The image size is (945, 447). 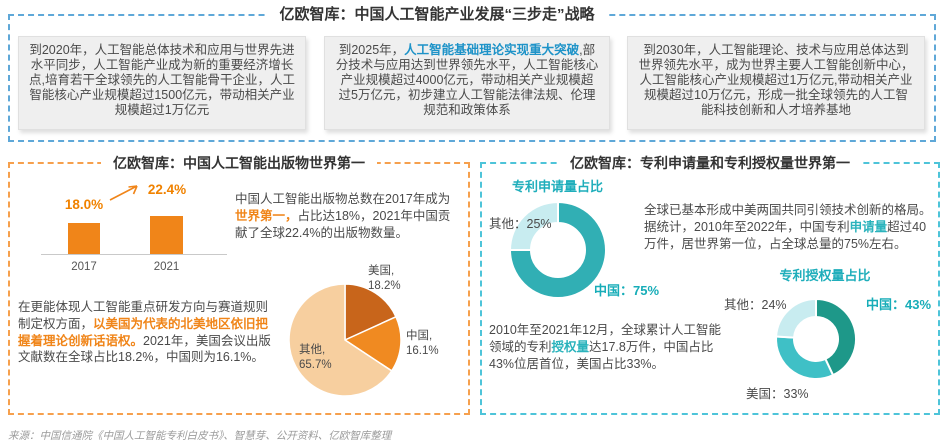 I want to click on patent-grants-donut-title: 专利授权量占比, so click(x=825, y=275).